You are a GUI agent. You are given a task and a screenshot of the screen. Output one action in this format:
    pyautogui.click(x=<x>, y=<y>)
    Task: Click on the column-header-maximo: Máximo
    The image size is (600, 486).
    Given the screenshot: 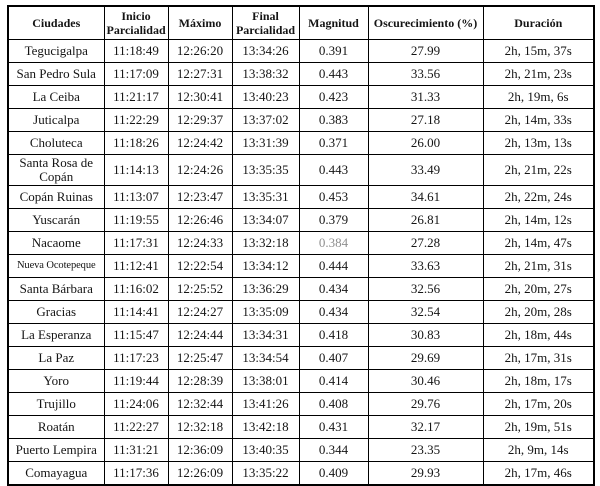 What is the action you would take?
    pyautogui.click(x=200, y=22)
    